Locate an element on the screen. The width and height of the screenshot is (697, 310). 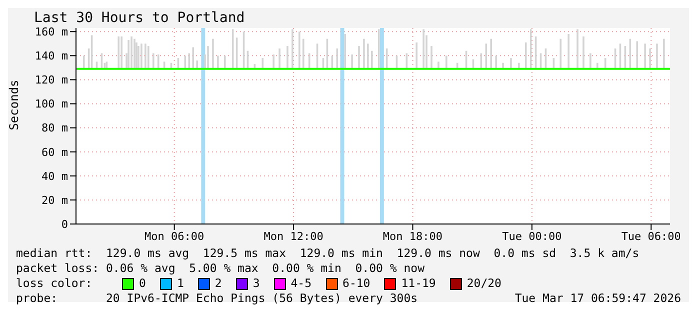
legend-label: 0 is located at coordinates (142, 283).